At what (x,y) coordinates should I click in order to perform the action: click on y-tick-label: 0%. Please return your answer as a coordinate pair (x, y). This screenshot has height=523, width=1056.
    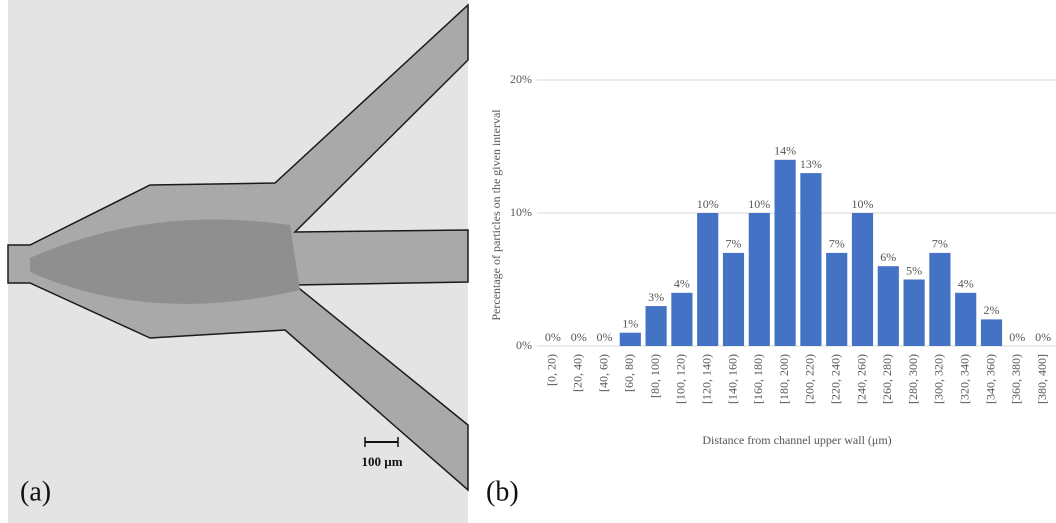
    Looking at the image, I should click on (524, 345).